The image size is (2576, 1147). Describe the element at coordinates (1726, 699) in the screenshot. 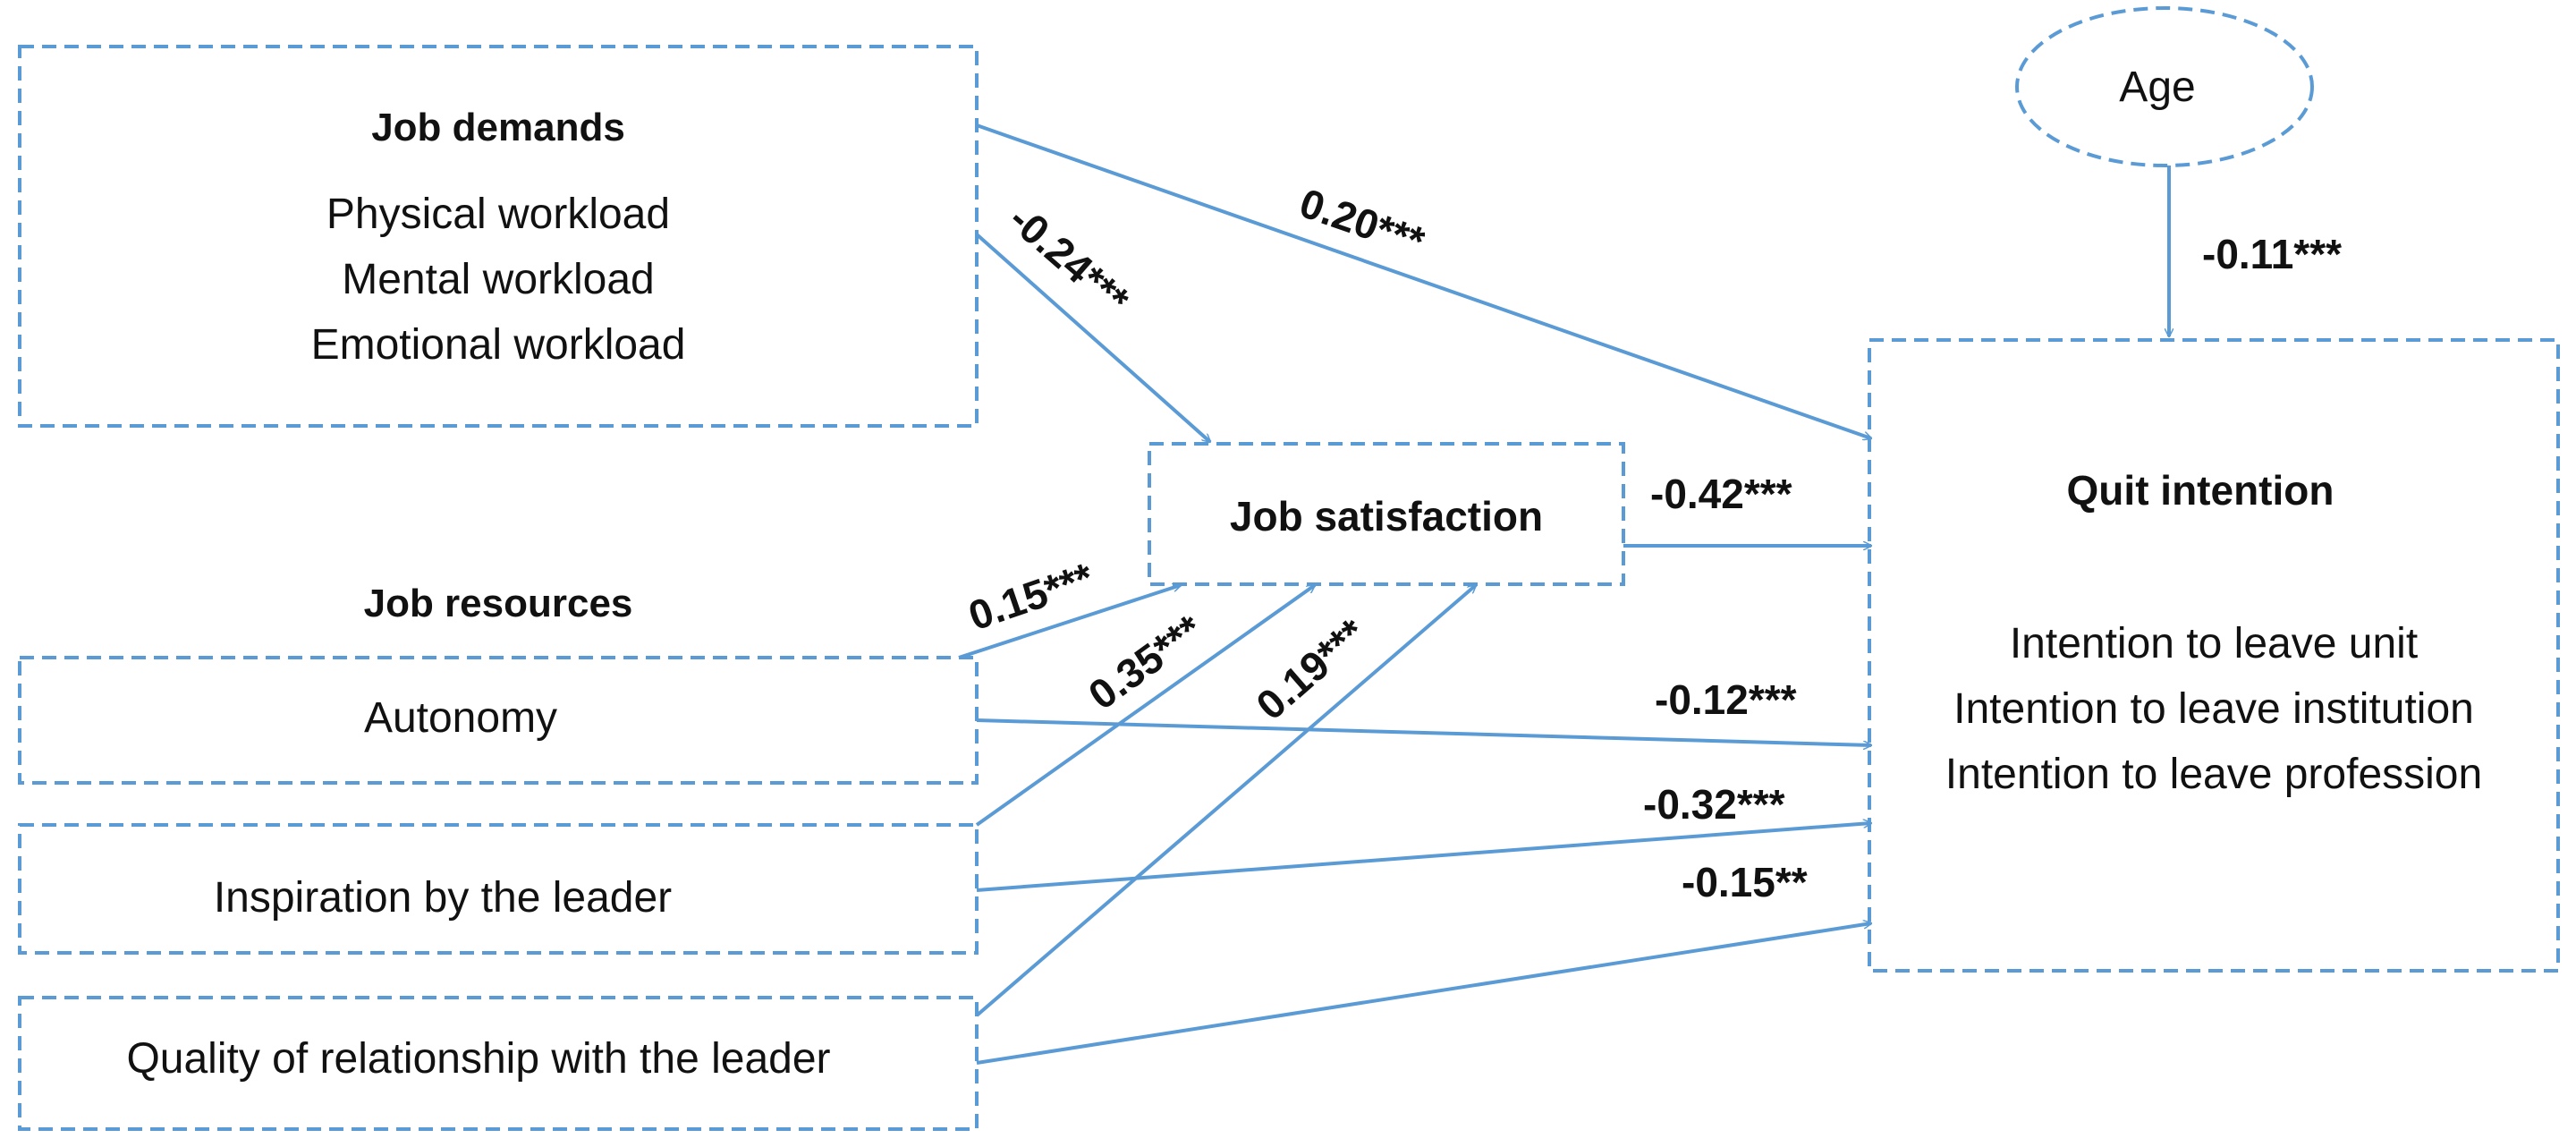

I see `coef-autonomy-to-quit: -0.12***` at that location.